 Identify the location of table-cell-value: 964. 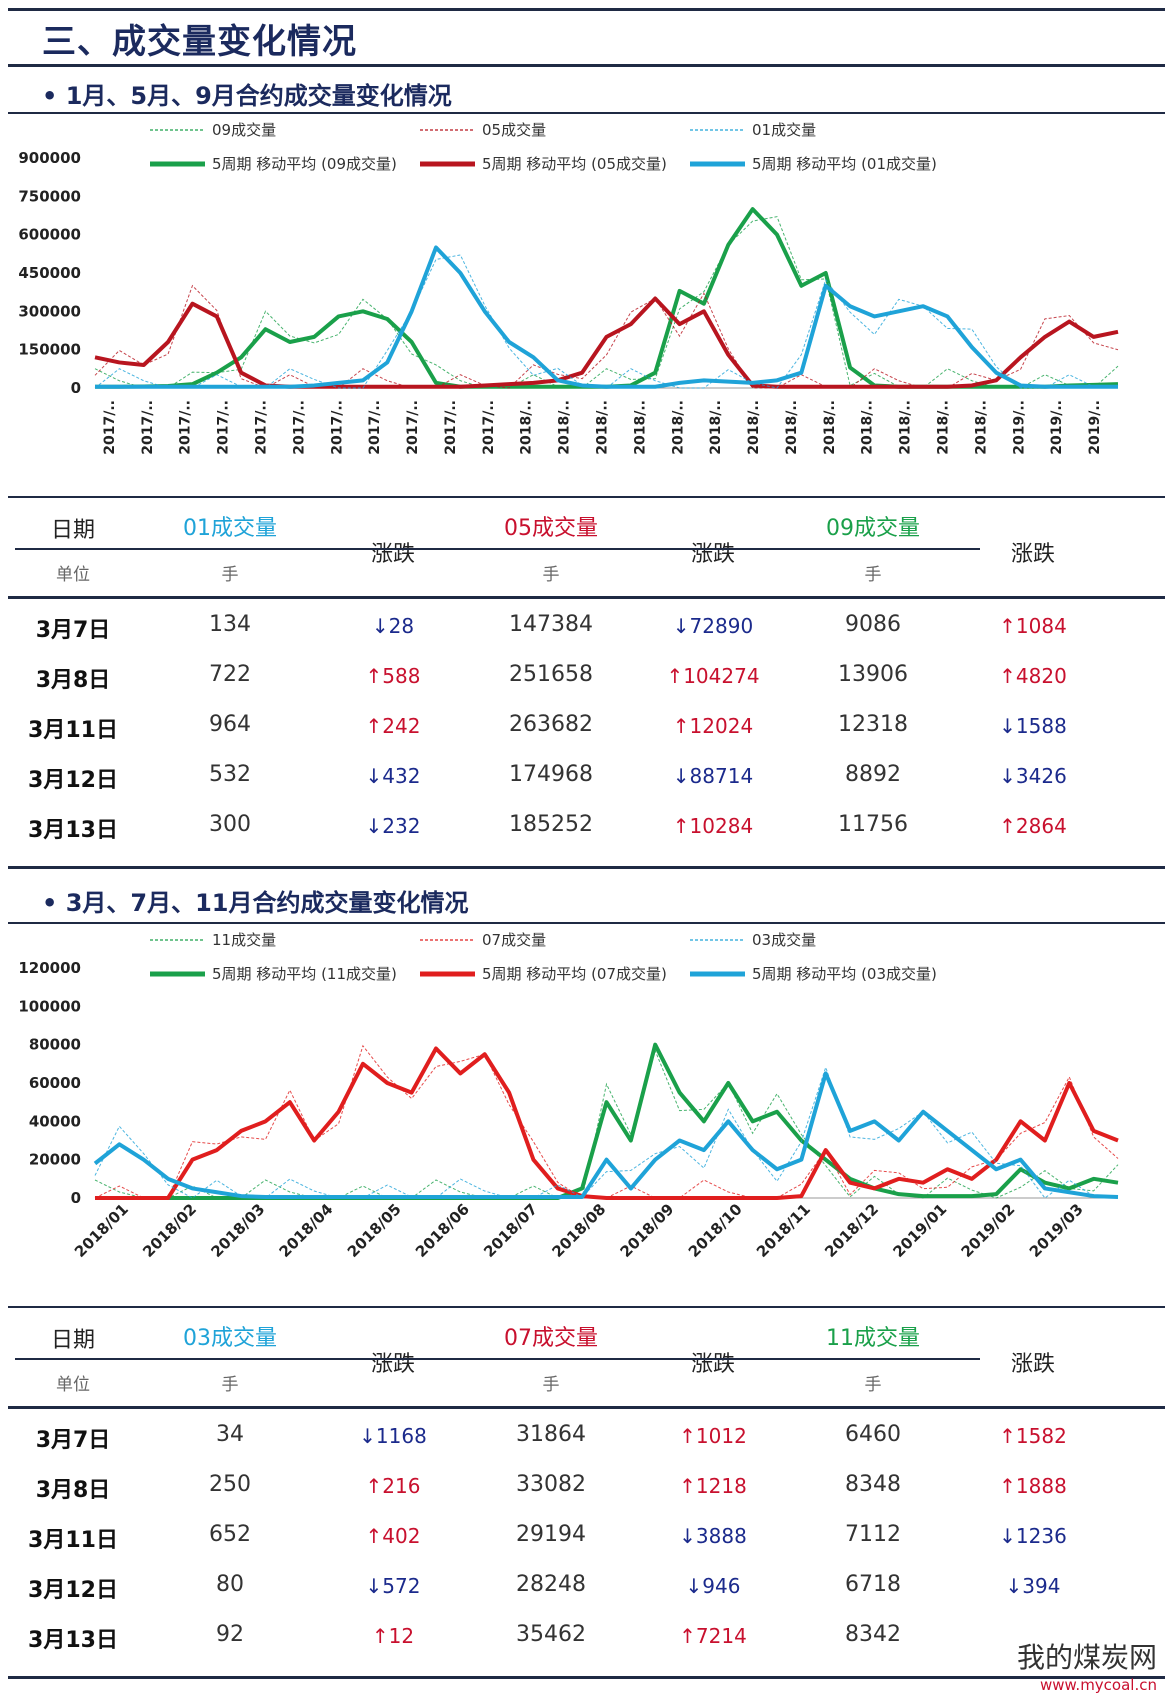
(230, 724).